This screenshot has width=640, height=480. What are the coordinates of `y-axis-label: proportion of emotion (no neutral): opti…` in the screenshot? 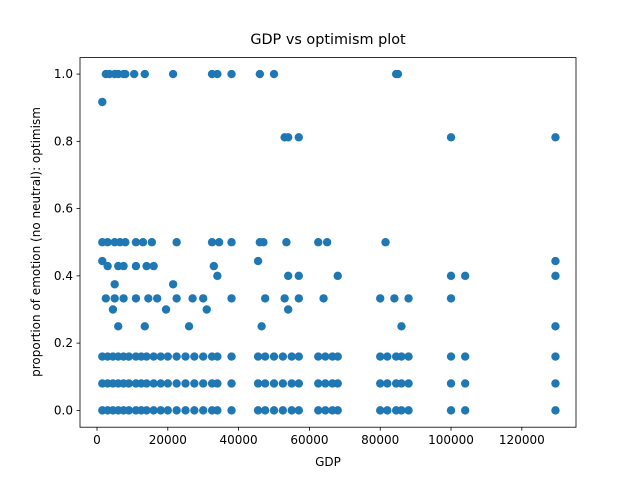 It's located at (36, 242).